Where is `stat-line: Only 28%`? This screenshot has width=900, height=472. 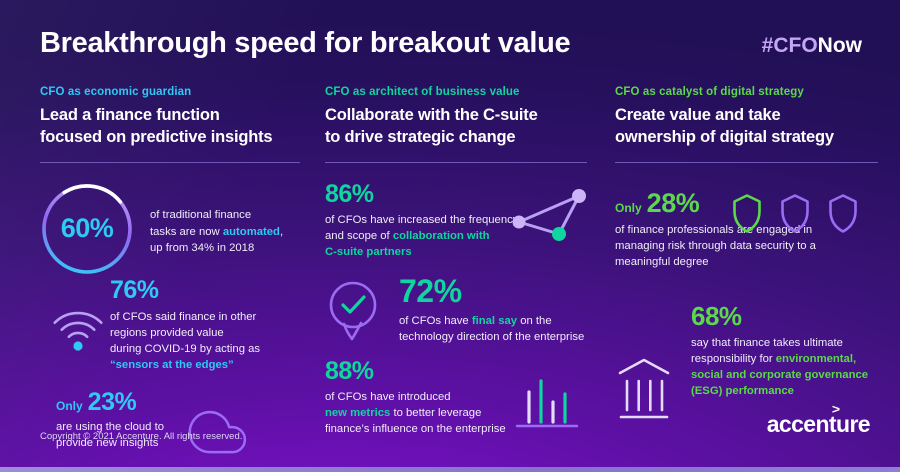 stat-line: Only 28% is located at coordinates (746, 202).